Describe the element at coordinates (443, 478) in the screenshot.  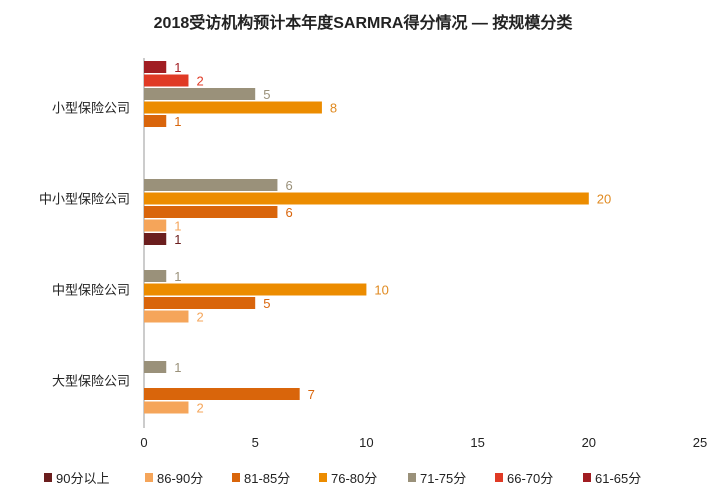
I see `legend-label: 71-75分` at that location.